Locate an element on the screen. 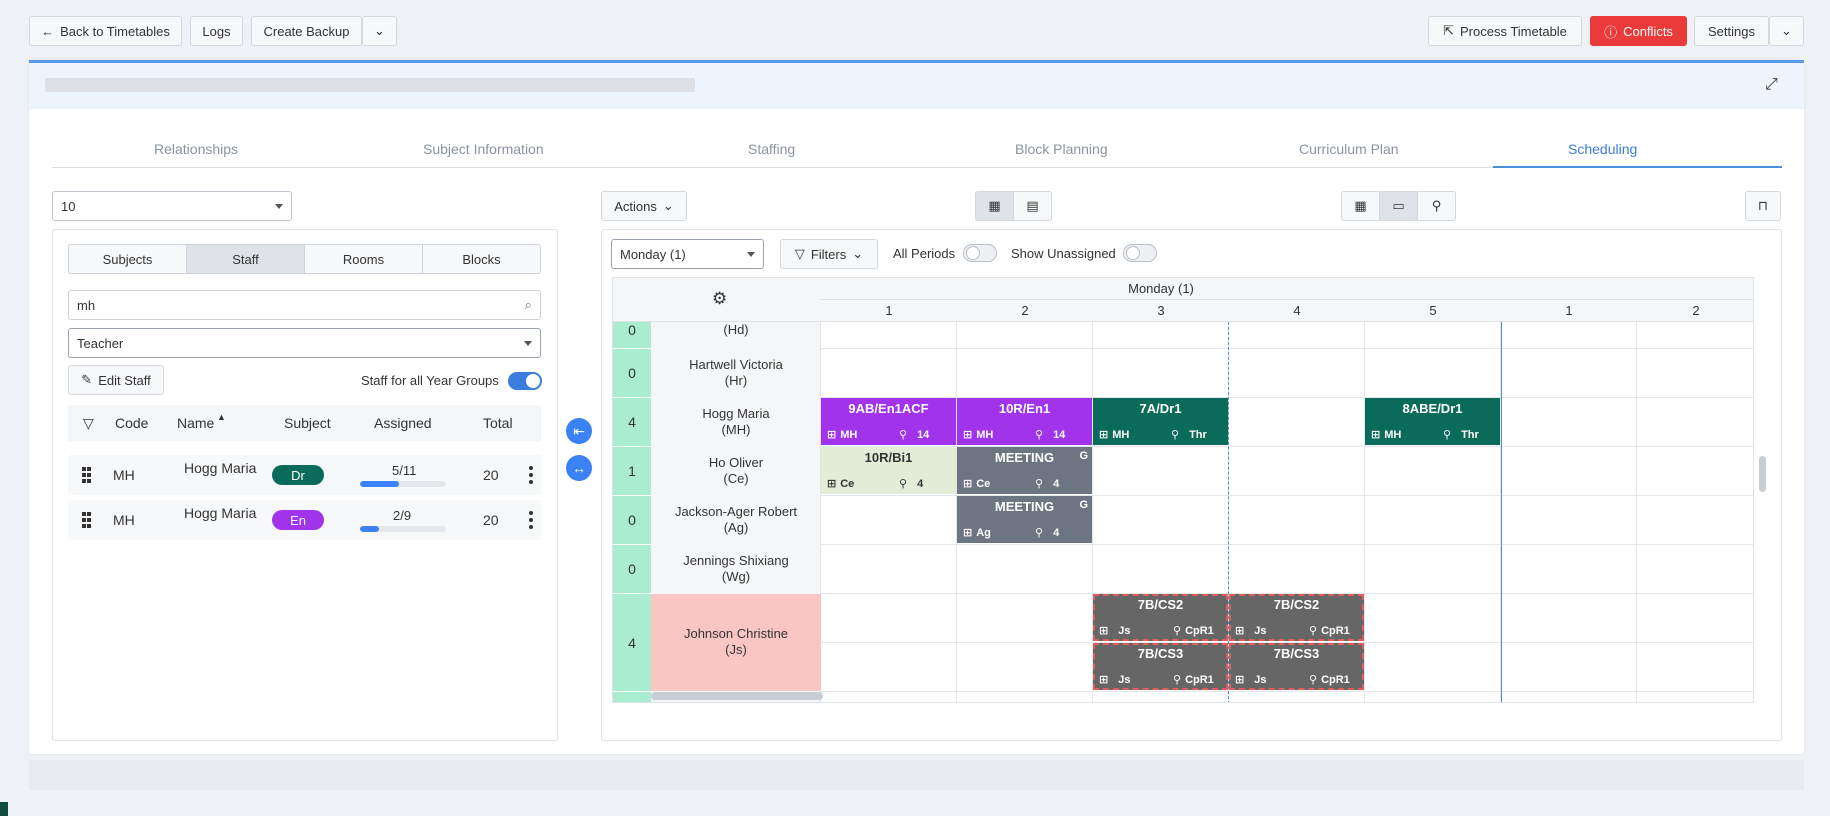 The width and height of the screenshot is (1830, 816). tab-relationships: Relationships is located at coordinates (196, 149).